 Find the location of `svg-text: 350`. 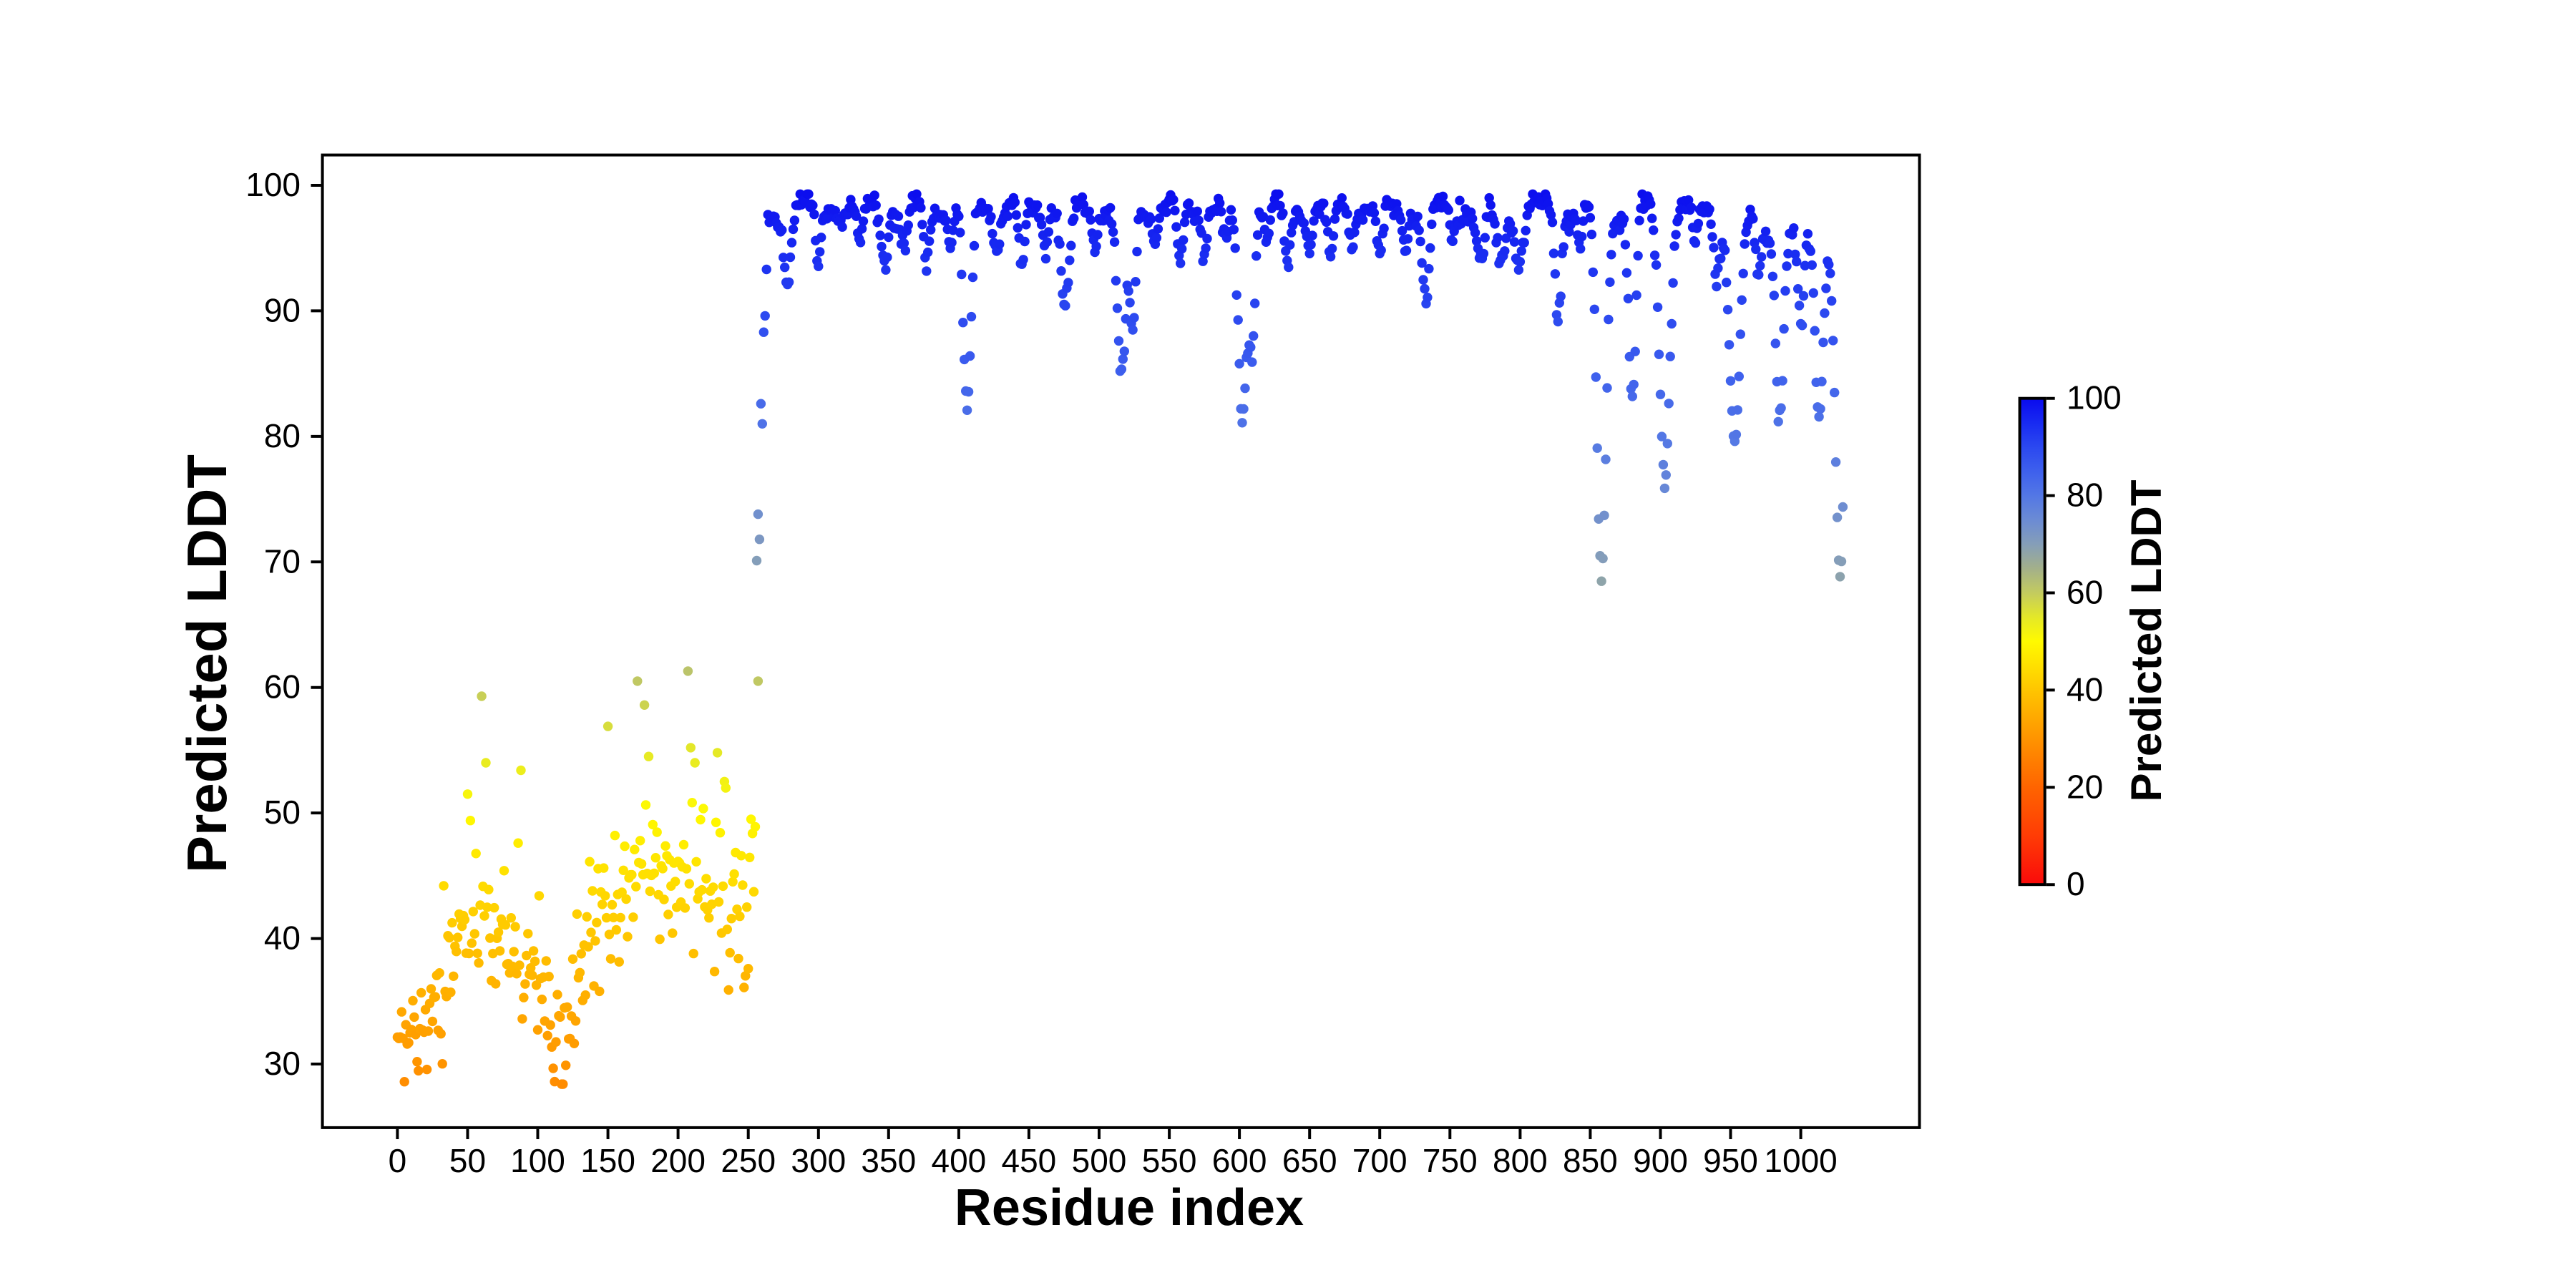

svg-text: 350 is located at coordinates (888, 1160).